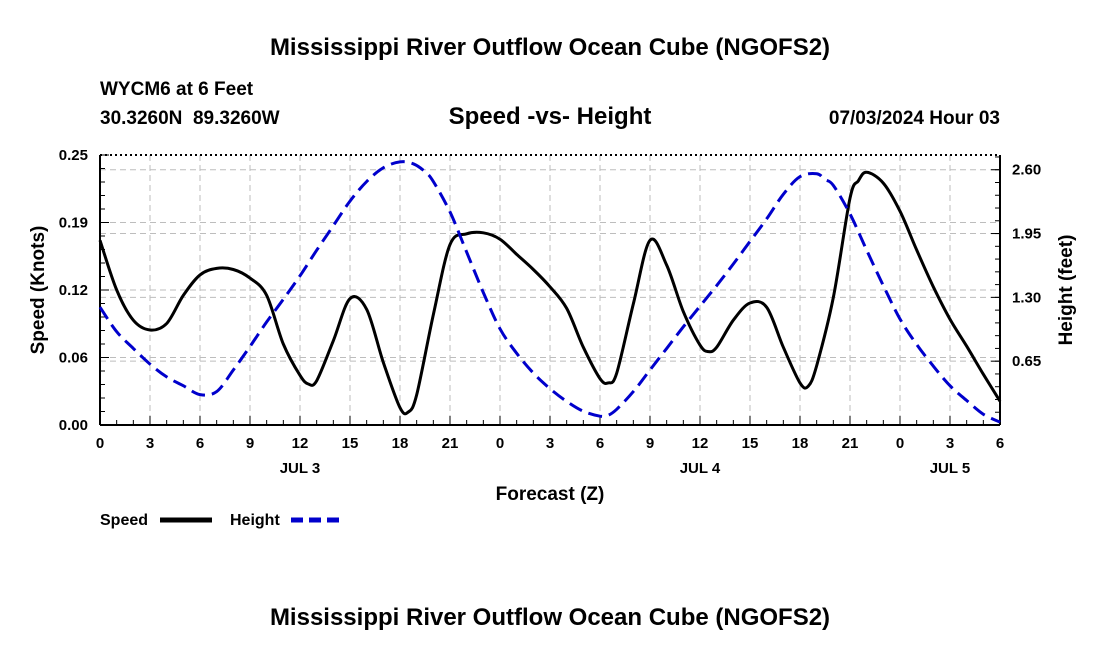  Describe the element at coordinates (38, 290) in the screenshot. I see `y-axis-left-label: Speed (Knots)` at that location.